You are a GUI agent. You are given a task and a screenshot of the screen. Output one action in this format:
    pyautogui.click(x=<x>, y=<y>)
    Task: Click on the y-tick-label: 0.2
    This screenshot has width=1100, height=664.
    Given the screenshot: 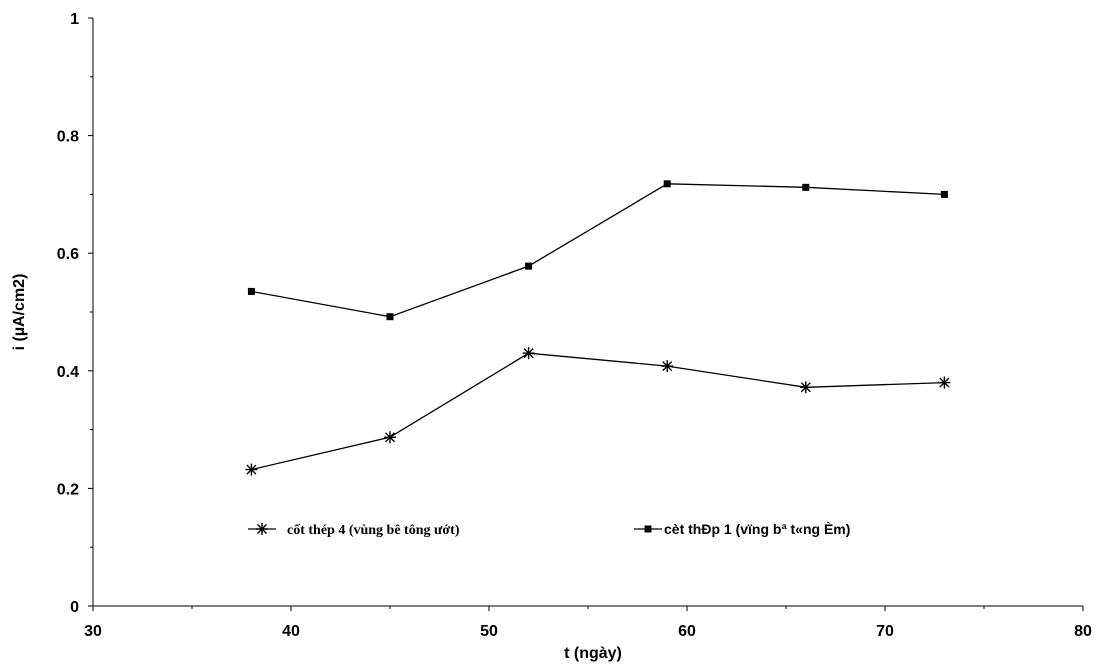 What is the action you would take?
    pyautogui.click(x=68, y=489)
    